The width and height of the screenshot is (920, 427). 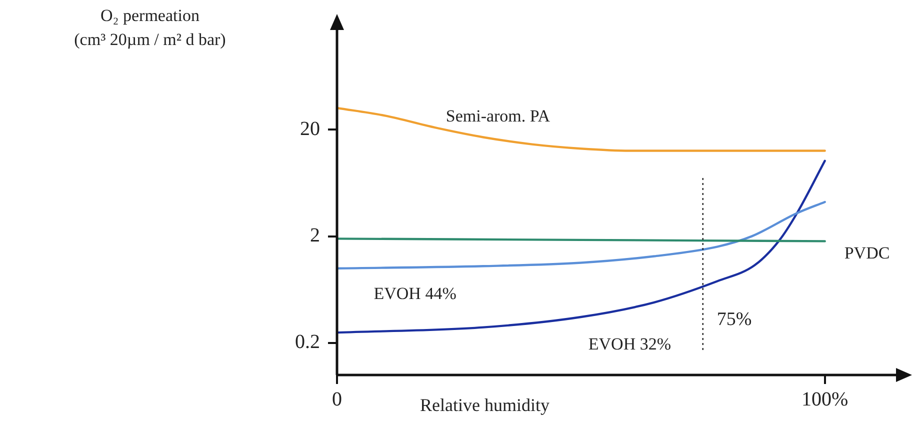 What do you see at coordinates (734, 319) in the screenshot?
I see `ref-line-label: 75%` at bounding box center [734, 319].